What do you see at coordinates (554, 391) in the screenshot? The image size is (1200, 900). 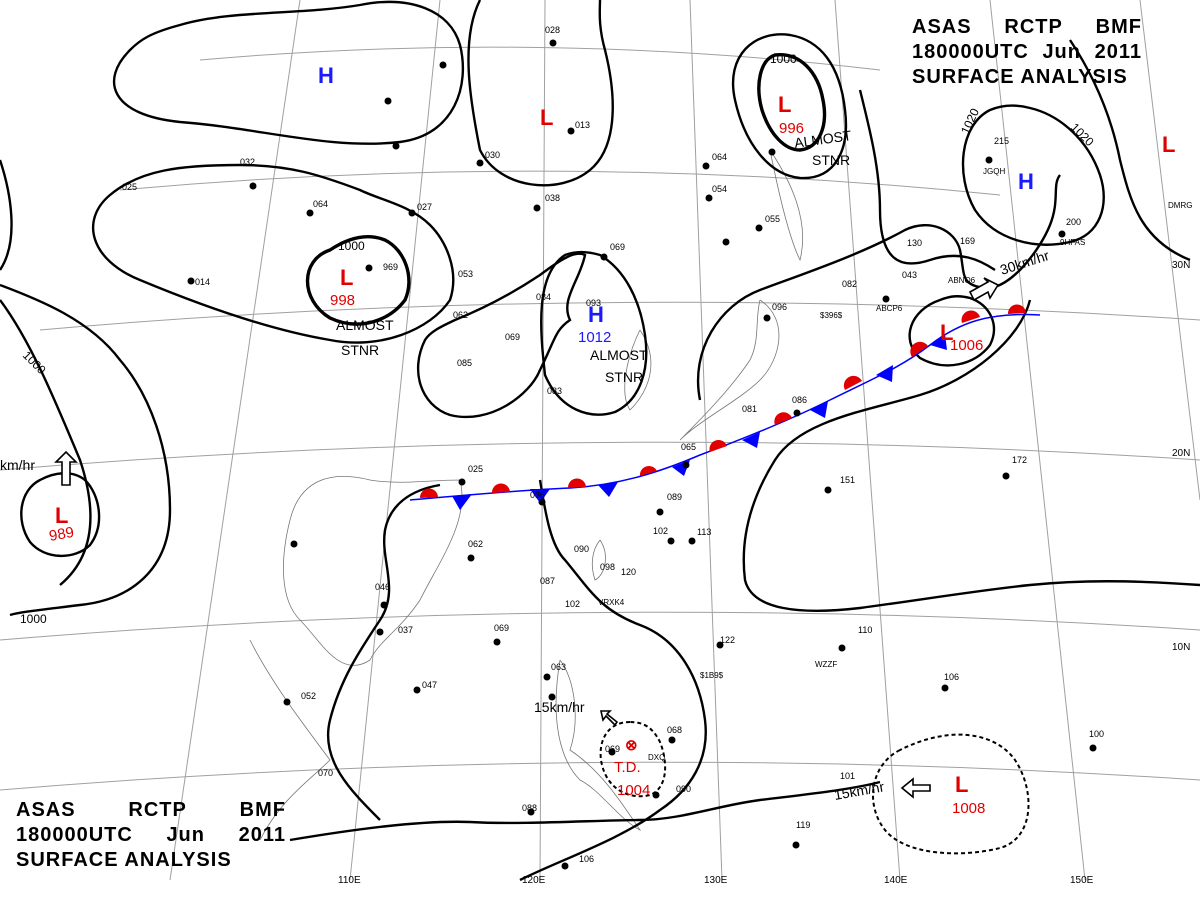 I see `station-value: 083` at bounding box center [554, 391].